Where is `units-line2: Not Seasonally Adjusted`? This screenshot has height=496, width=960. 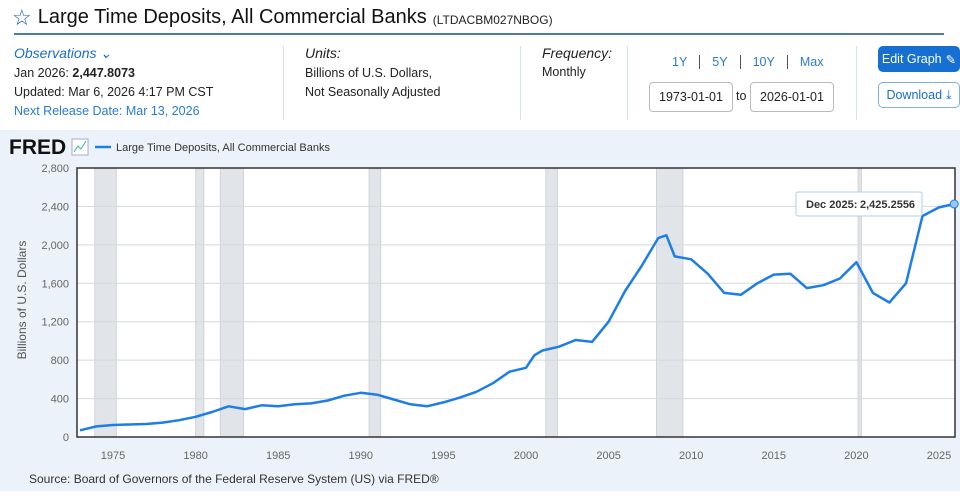
units-line2: Not Seasonally Adjusted is located at coordinates (373, 92).